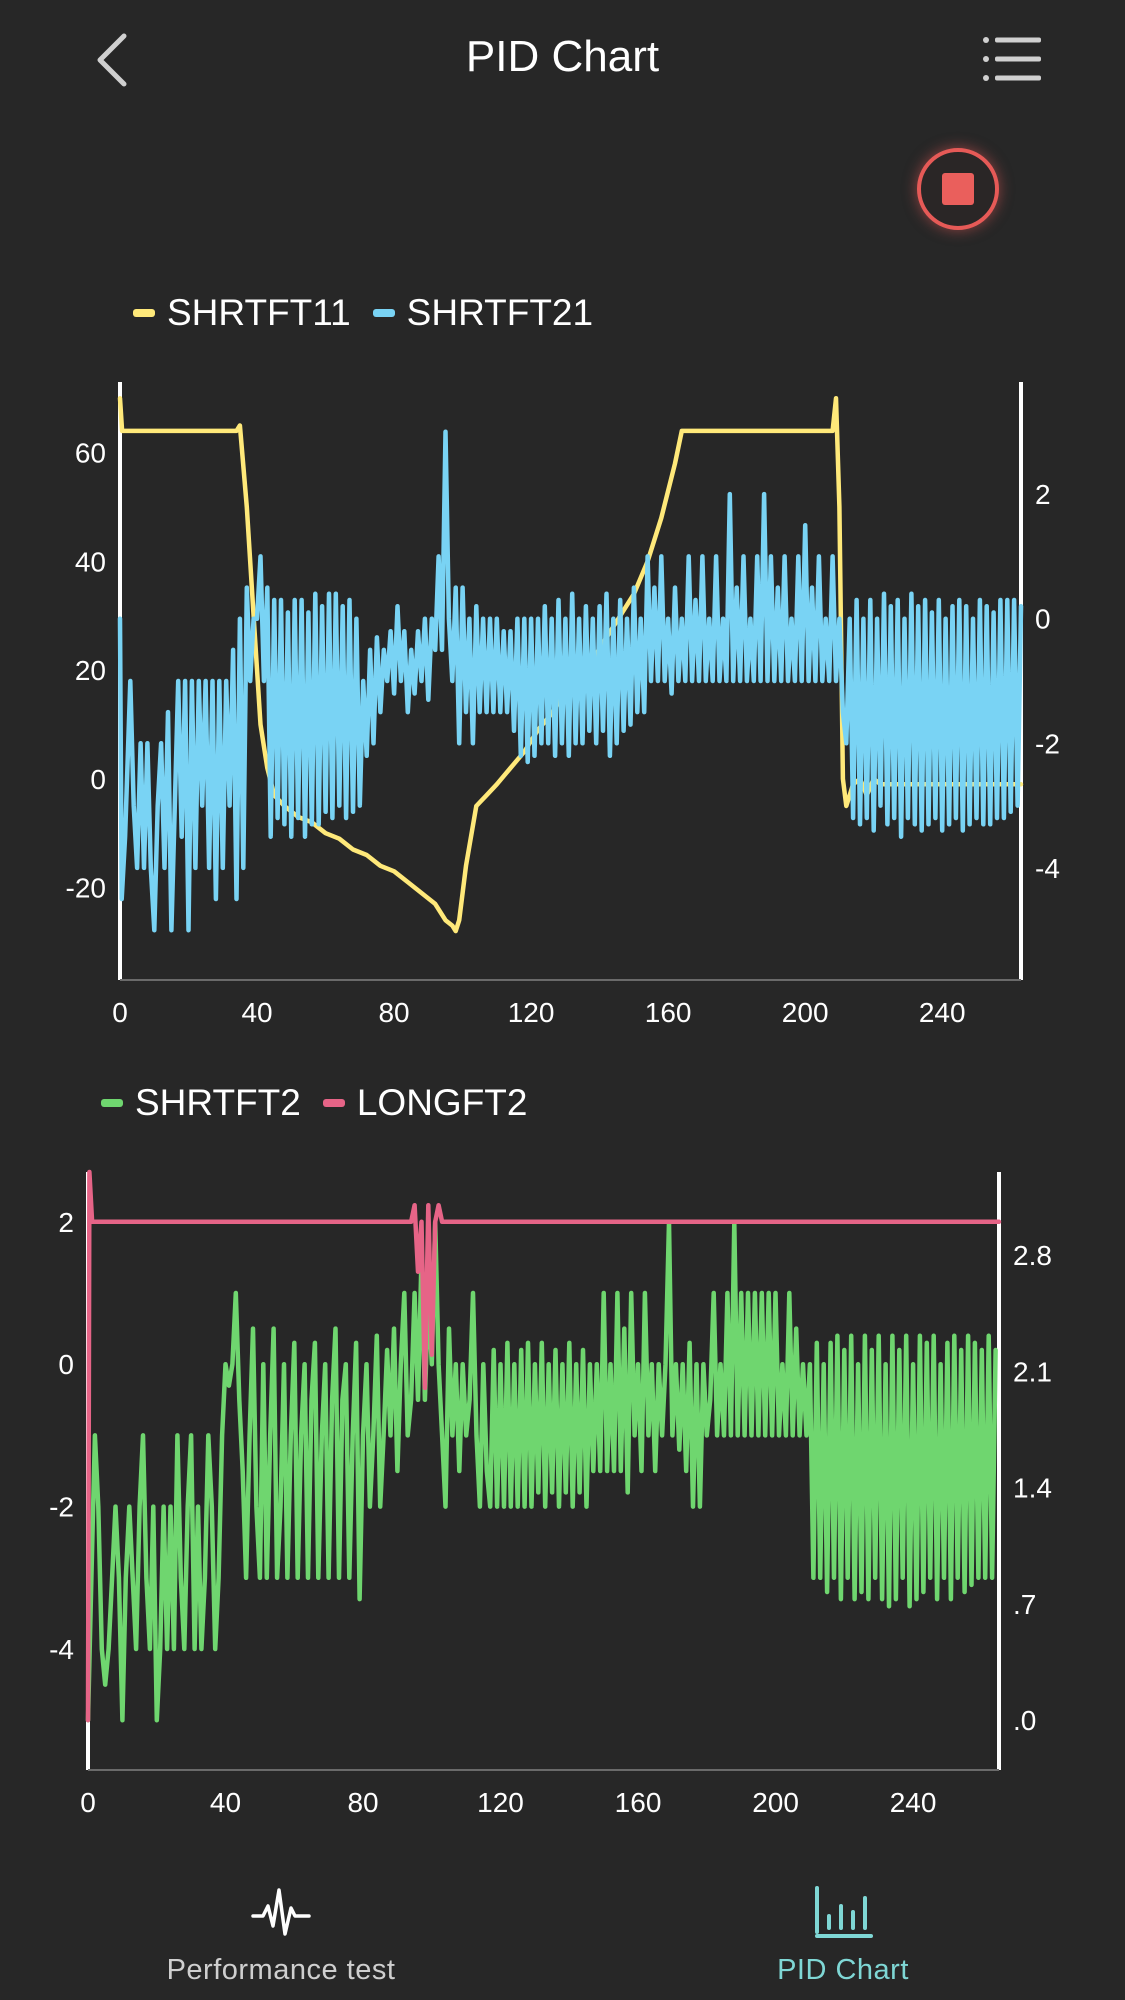 The width and height of the screenshot is (1125, 2000). Describe the element at coordinates (90, 670) in the screenshot. I see `y-left-tick-label: 20` at that location.